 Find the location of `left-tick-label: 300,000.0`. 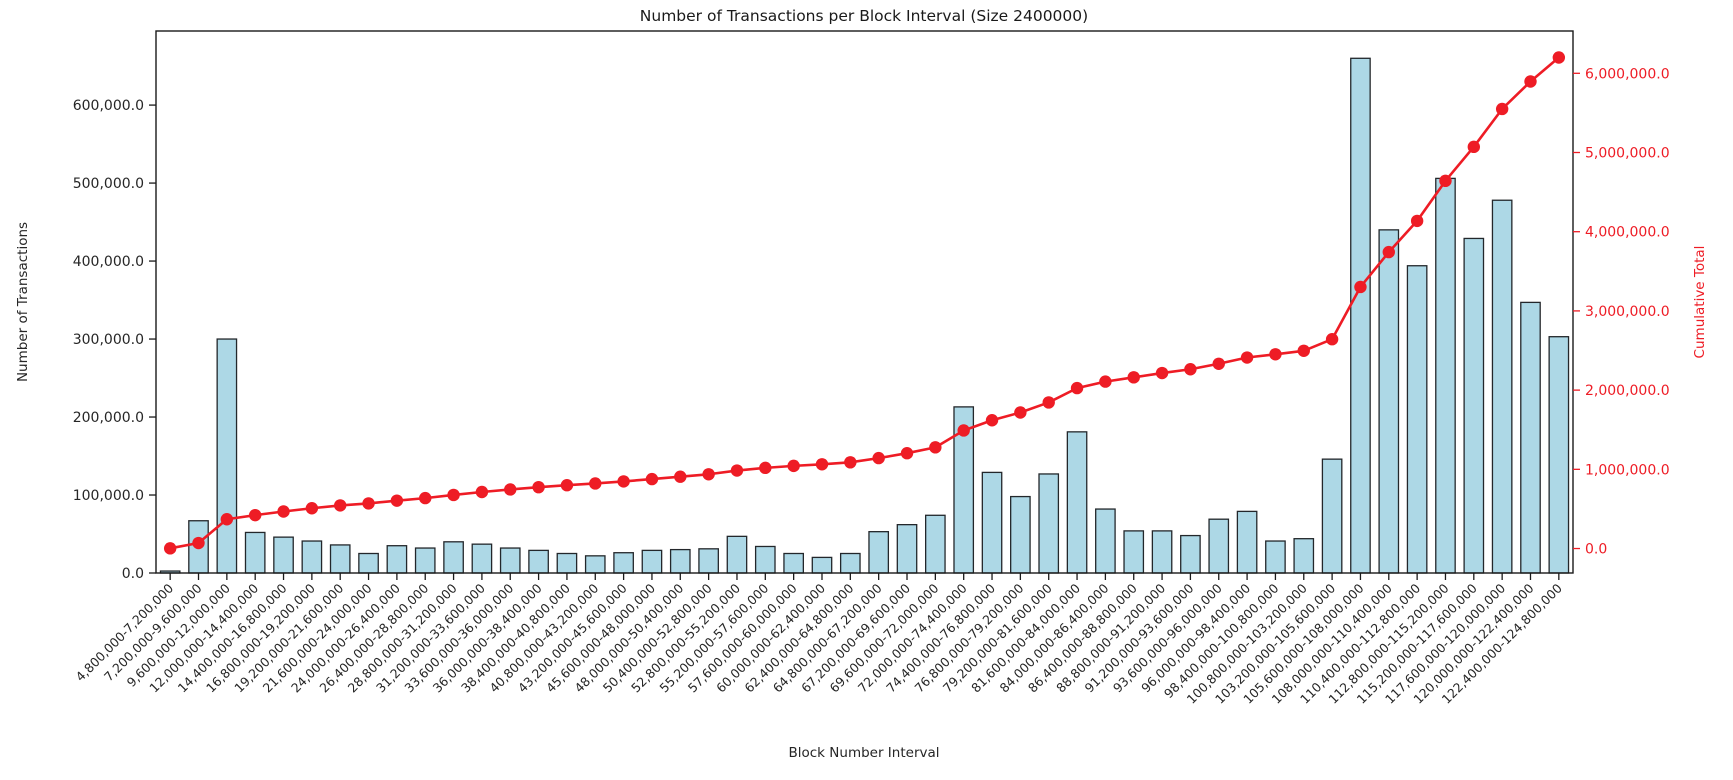

left-tick-label: 300,000.0 is located at coordinates (108, 340).